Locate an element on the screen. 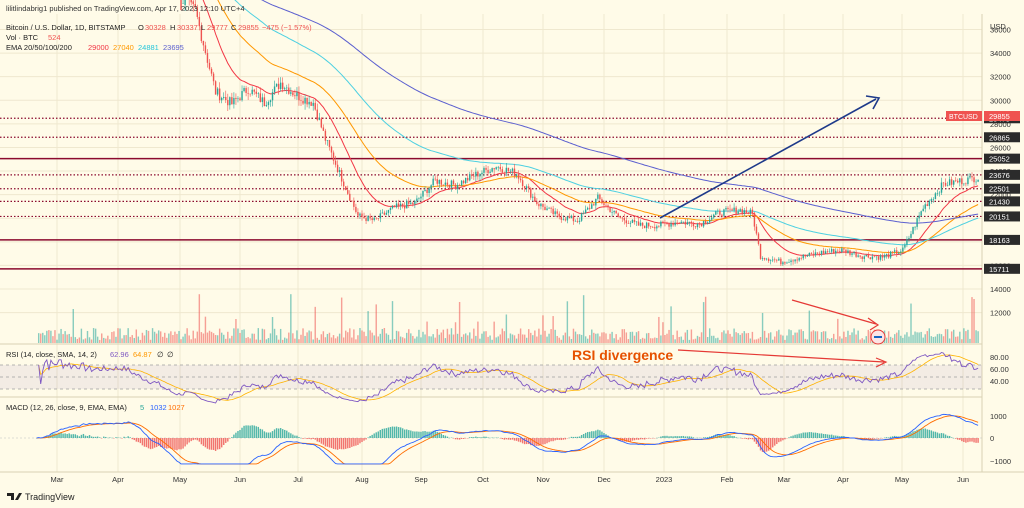 This screenshot has height=508, width=1024. h-label: H is located at coordinates (172, 27).